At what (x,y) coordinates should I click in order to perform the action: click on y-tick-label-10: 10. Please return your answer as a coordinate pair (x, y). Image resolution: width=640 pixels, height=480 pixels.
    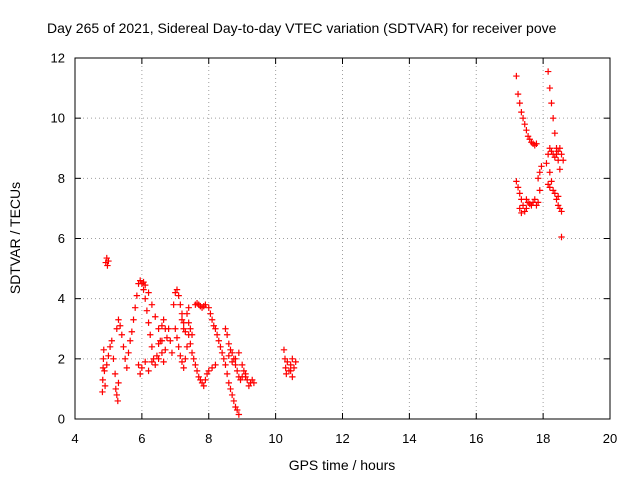
    Looking at the image, I should click on (58, 118).